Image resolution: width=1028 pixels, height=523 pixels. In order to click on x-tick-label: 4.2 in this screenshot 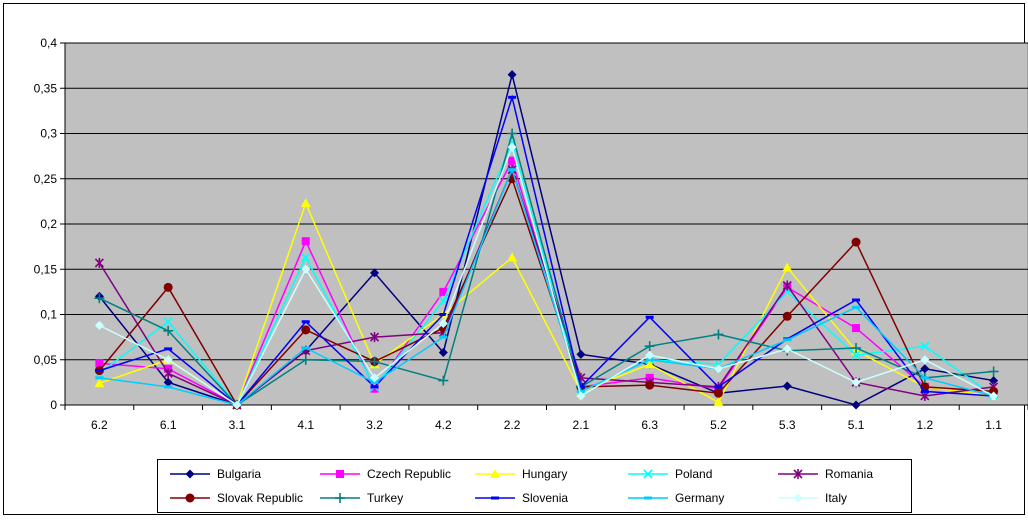, I will do `click(443, 425)`.